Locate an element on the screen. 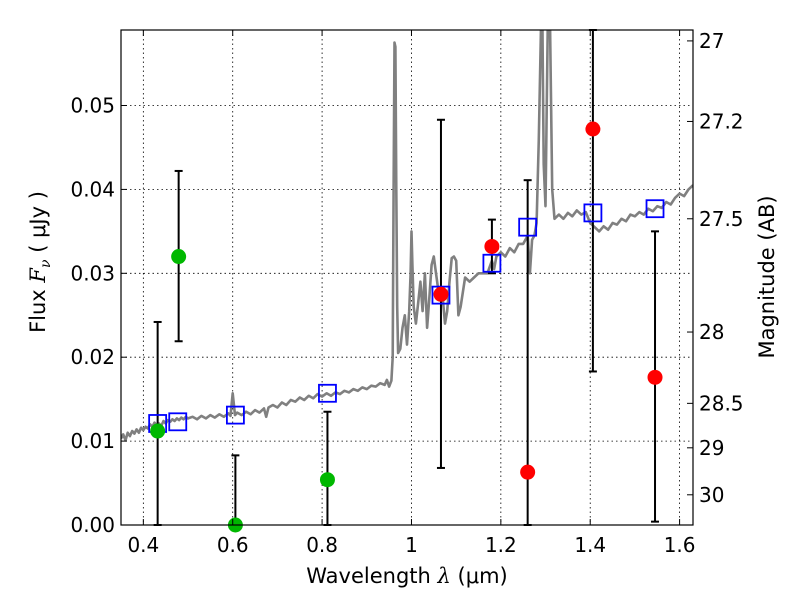  mag-tick-label: 27.5 is located at coordinates (721, 219).